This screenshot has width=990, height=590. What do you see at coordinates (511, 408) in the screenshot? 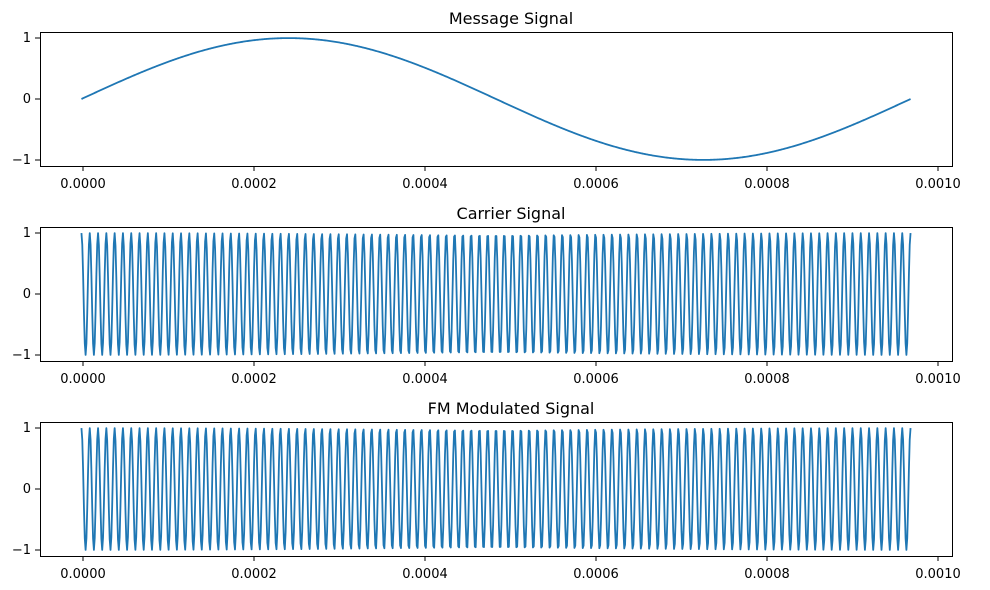
I see `subplot-title: FM Modulated Signal` at bounding box center [511, 408].